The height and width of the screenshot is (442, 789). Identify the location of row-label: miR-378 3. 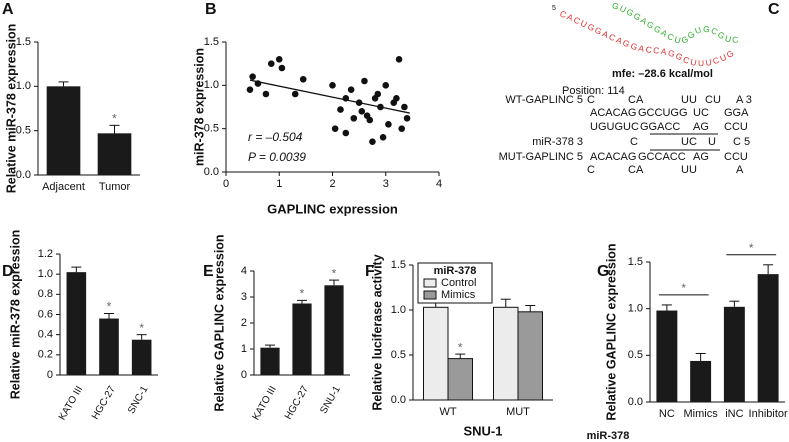
(557, 142).